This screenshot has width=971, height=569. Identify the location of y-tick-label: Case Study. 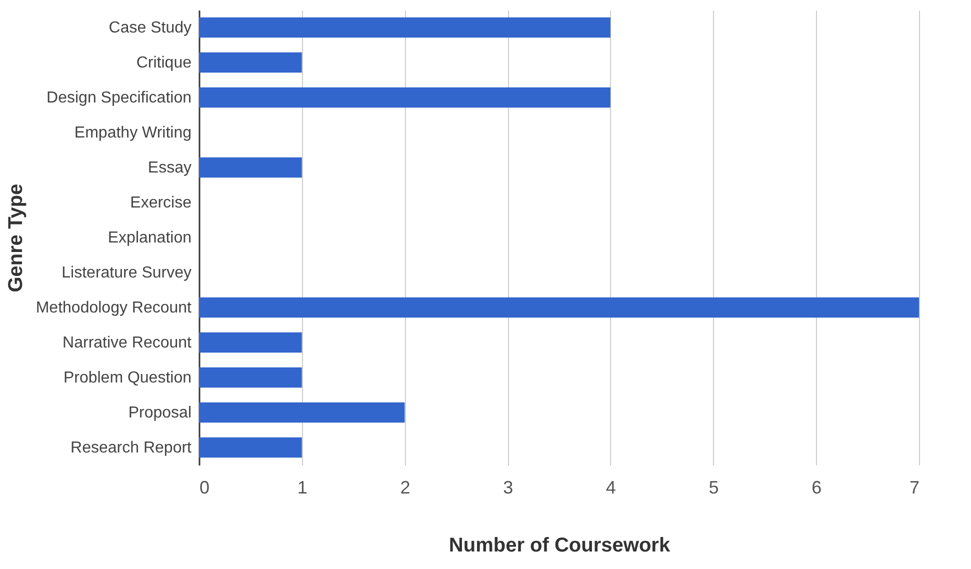
(150, 28).